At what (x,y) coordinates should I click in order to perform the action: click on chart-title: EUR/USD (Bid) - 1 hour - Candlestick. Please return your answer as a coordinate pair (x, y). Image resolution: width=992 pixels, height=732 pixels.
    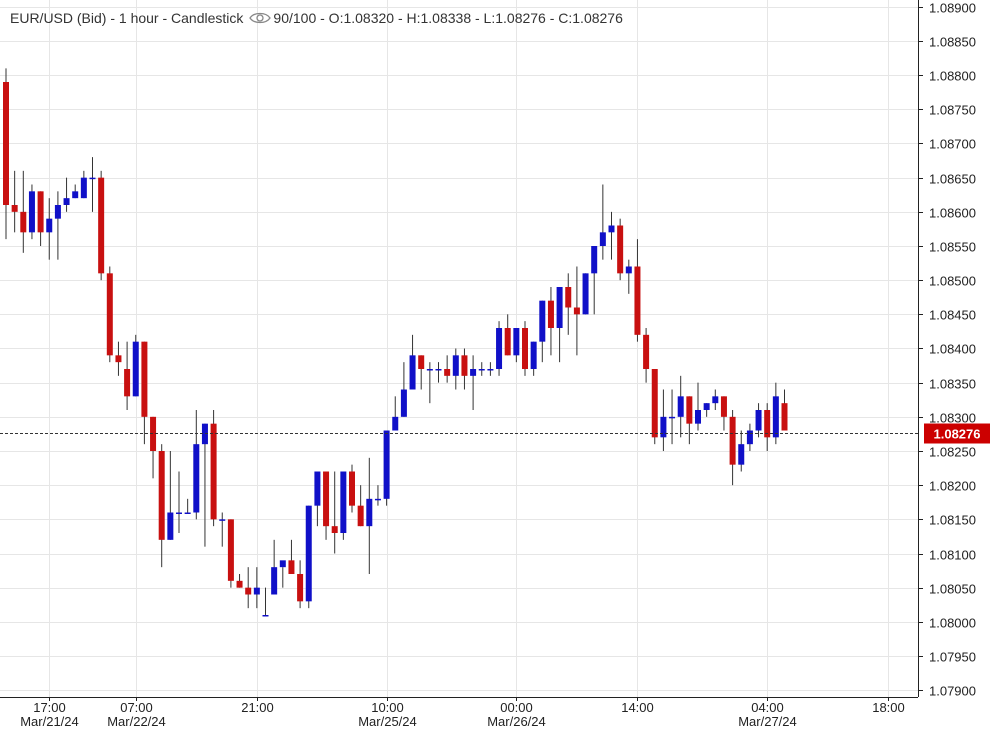
    Looking at the image, I should click on (127, 18).